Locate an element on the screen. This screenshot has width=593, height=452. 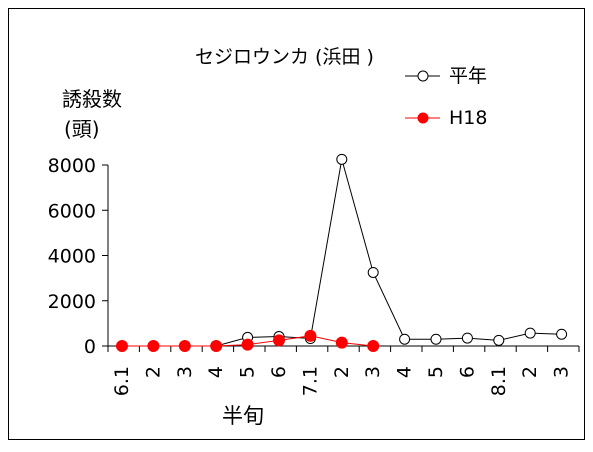
y-axis-label-line1: 誘殺数 is located at coordinates (92, 99).